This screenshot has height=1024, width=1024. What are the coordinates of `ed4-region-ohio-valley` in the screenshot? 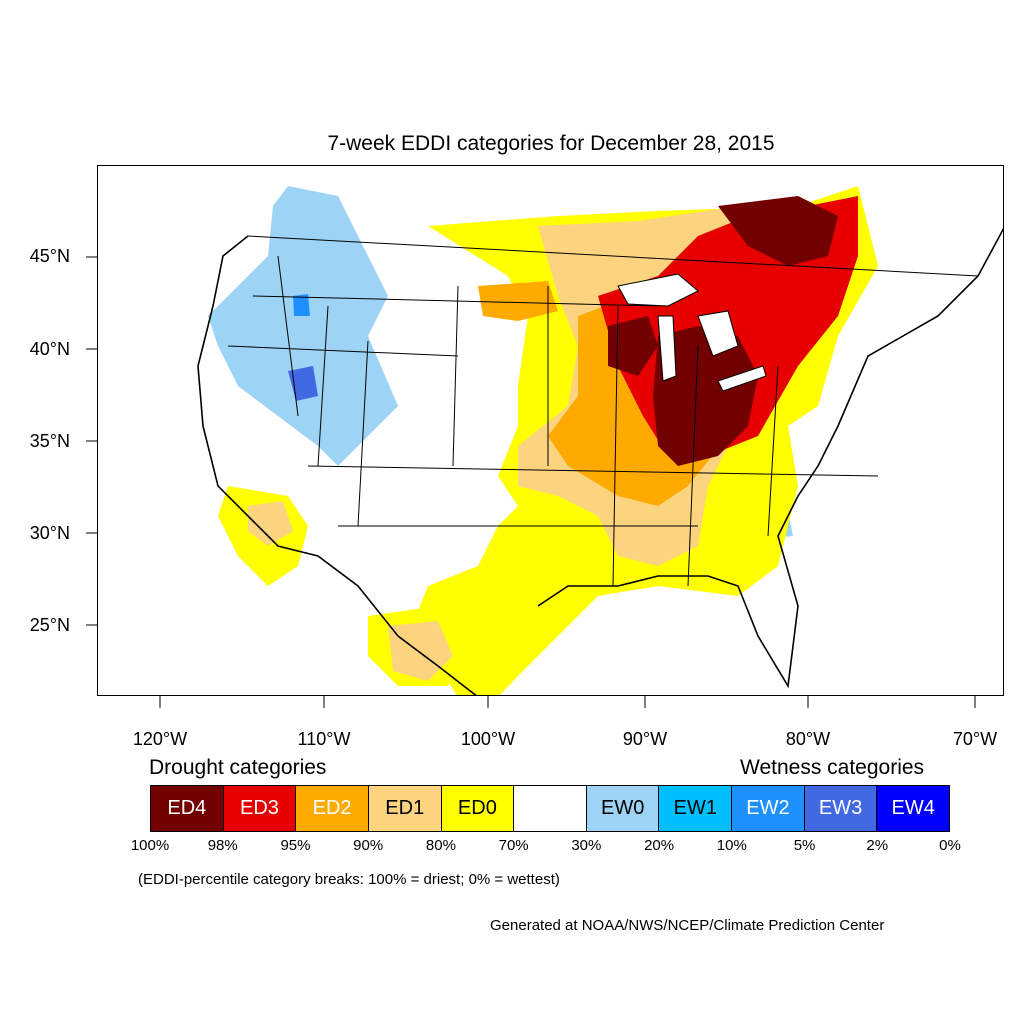 It's located at (705, 396).